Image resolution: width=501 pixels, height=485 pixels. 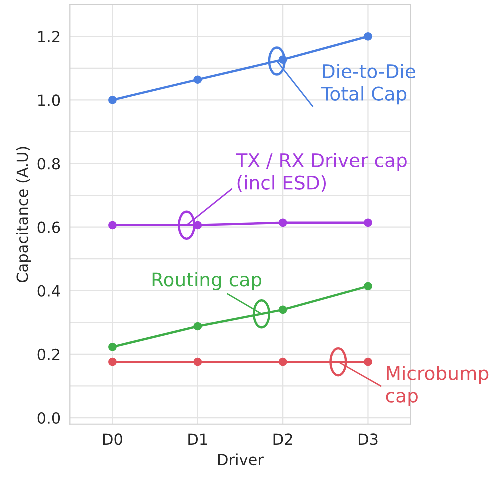 What do you see at coordinates (49, 100) in the screenshot?
I see `y-tick-label: 1.0` at bounding box center [49, 100].